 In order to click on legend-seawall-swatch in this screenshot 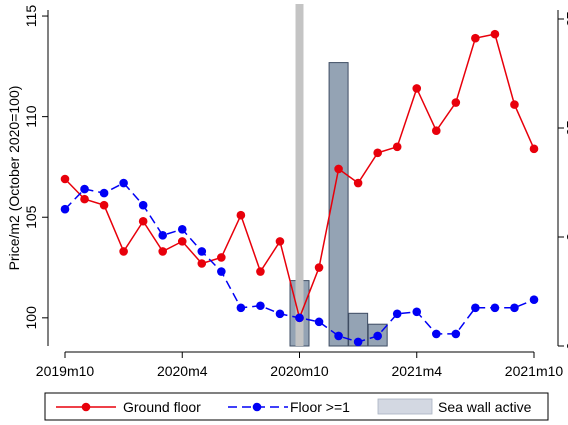, I will do `click(405, 406)`.